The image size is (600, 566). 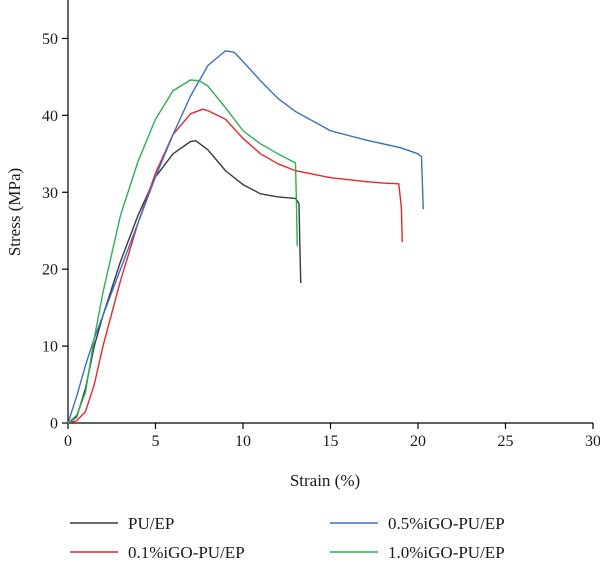 I want to click on legend-label: PU/EP, so click(x=151, y=523).